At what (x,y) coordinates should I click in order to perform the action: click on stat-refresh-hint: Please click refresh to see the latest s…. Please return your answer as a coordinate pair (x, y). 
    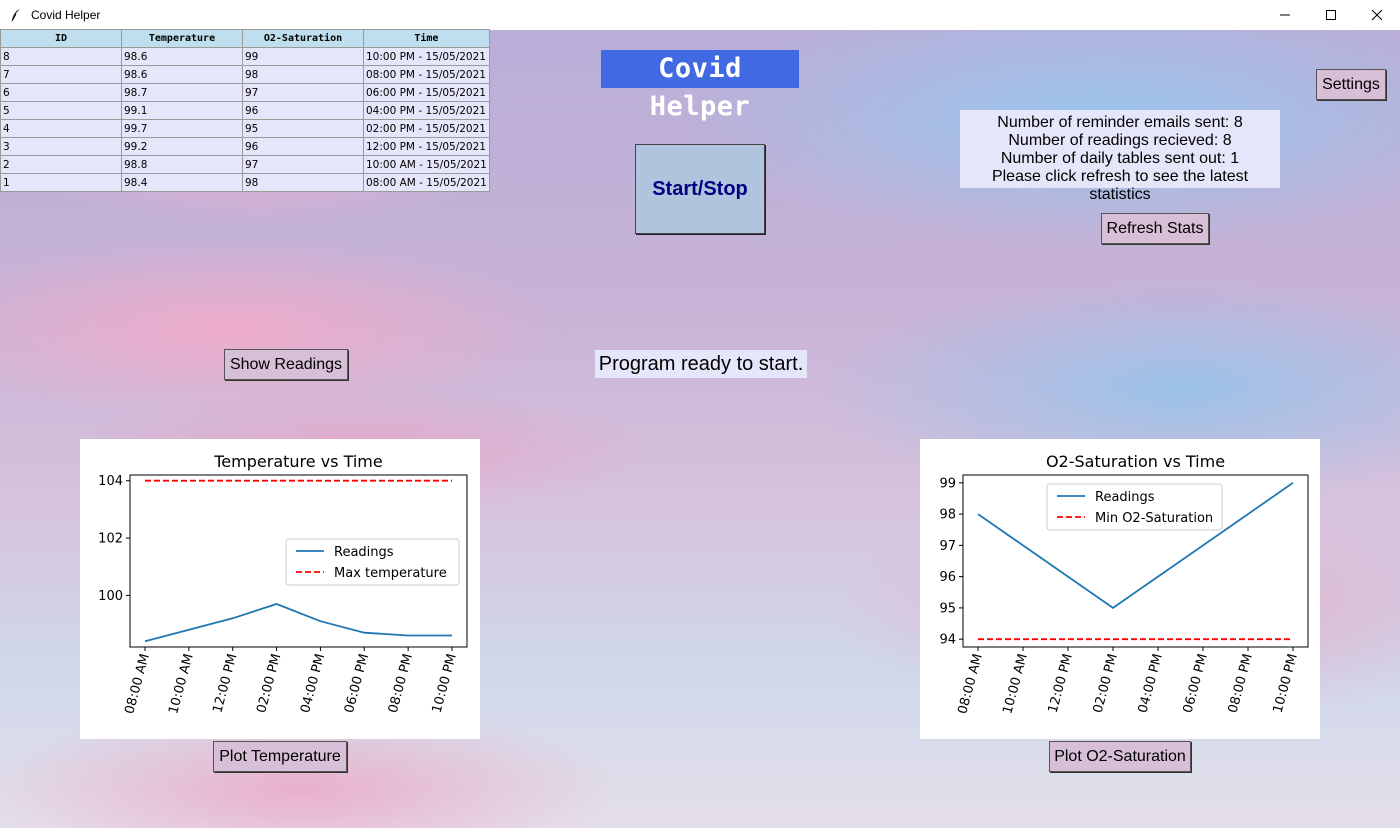
    Looking at the image, I should click on (1120, 185).